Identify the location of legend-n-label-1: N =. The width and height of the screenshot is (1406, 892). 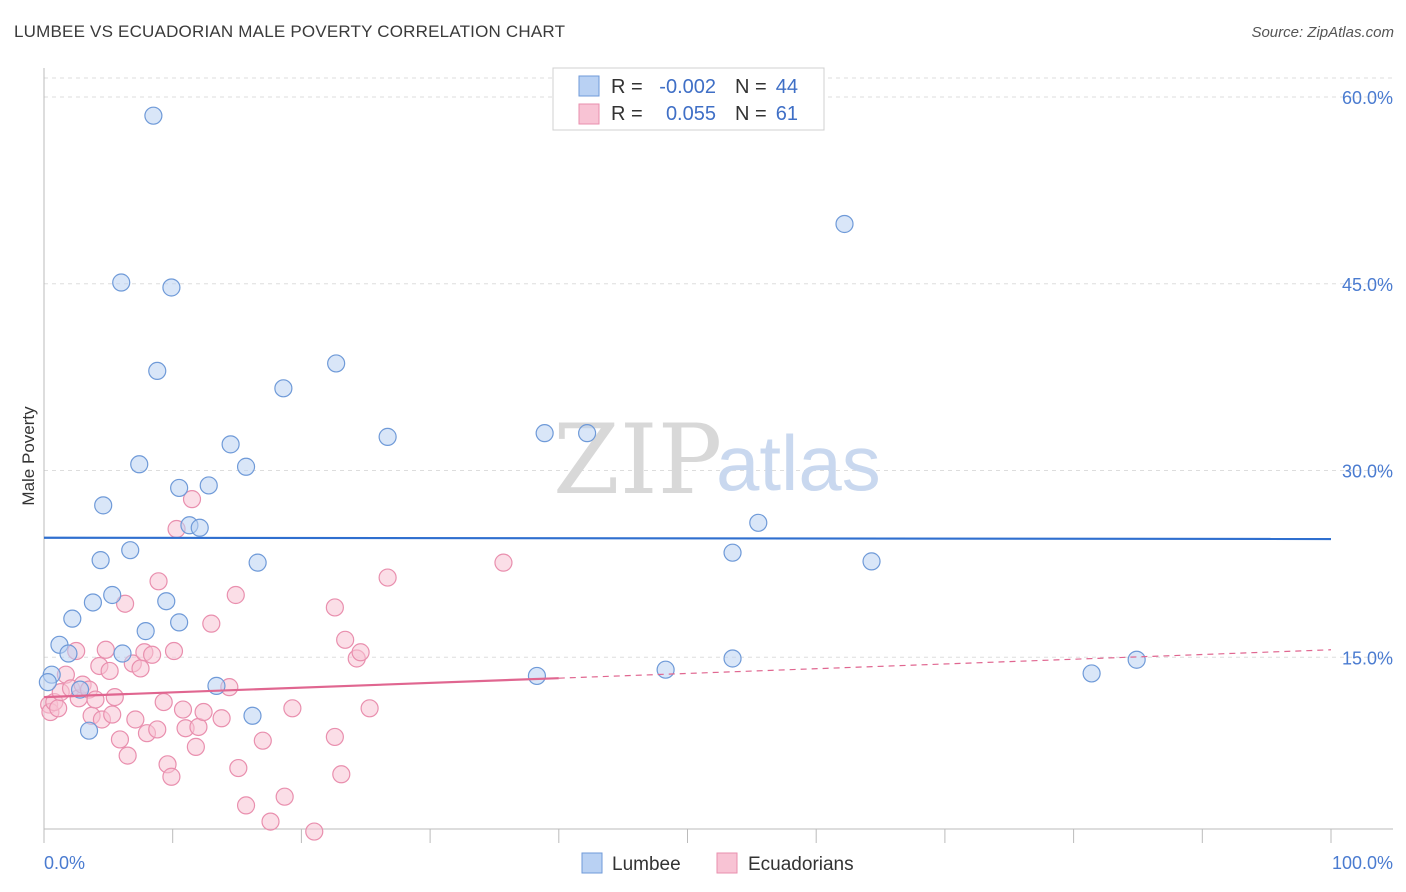
(751, 87).